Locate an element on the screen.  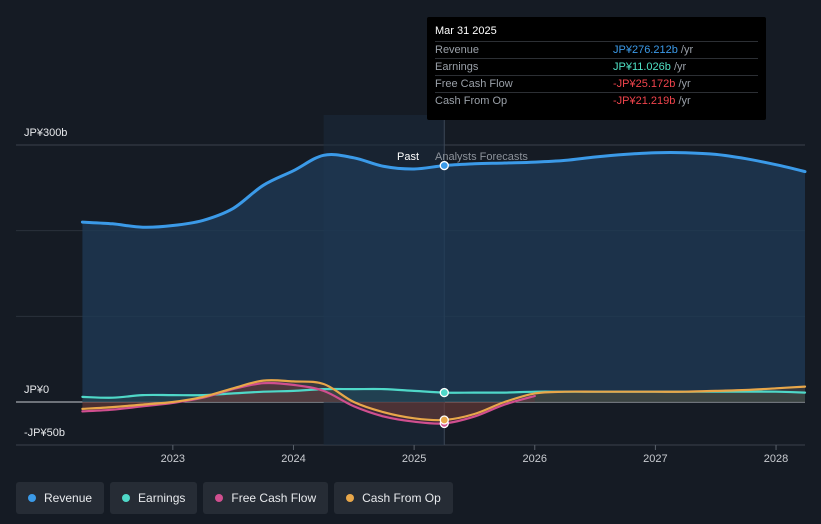
tooltip-row-earnings: Earnings JP¥11.026b /yr is located at coordinates (596, 67).